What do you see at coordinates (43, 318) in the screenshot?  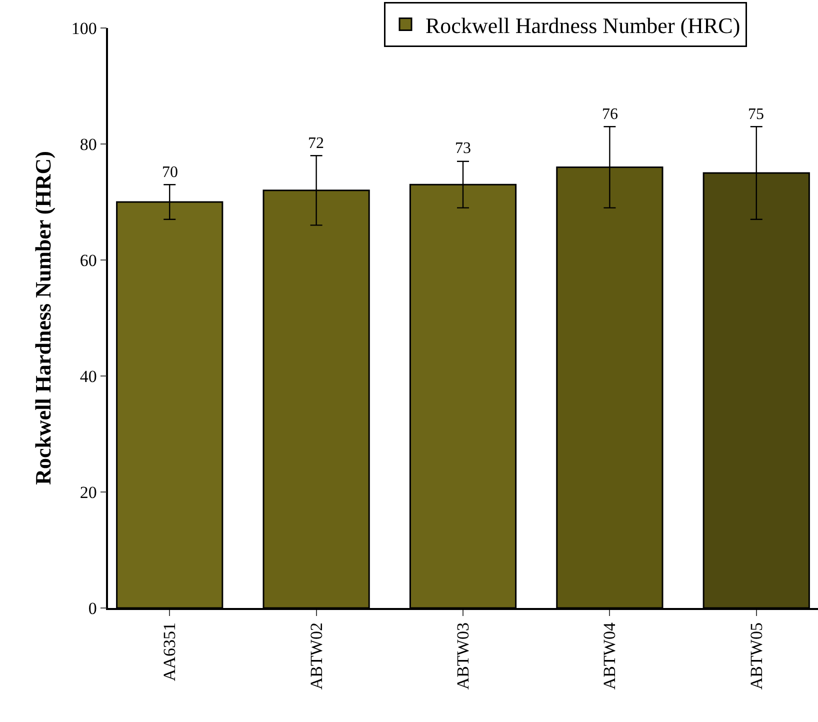 I see `y-axis-title: Rockwell Hardness Number (HRC)` at bounding box center [43, 318].